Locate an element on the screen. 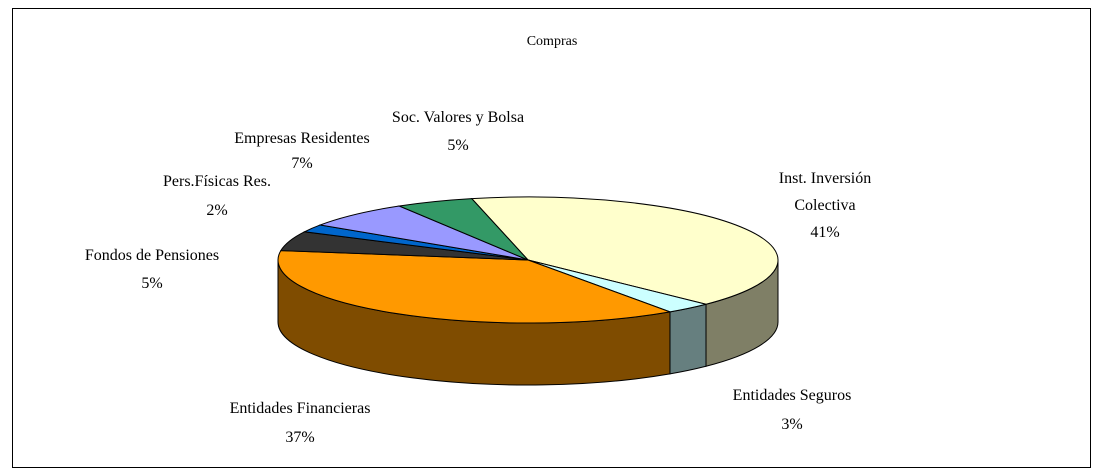 This screenshot has width=1104, height=468. slice-value-label: 7% is located at coordinates (302, 163).